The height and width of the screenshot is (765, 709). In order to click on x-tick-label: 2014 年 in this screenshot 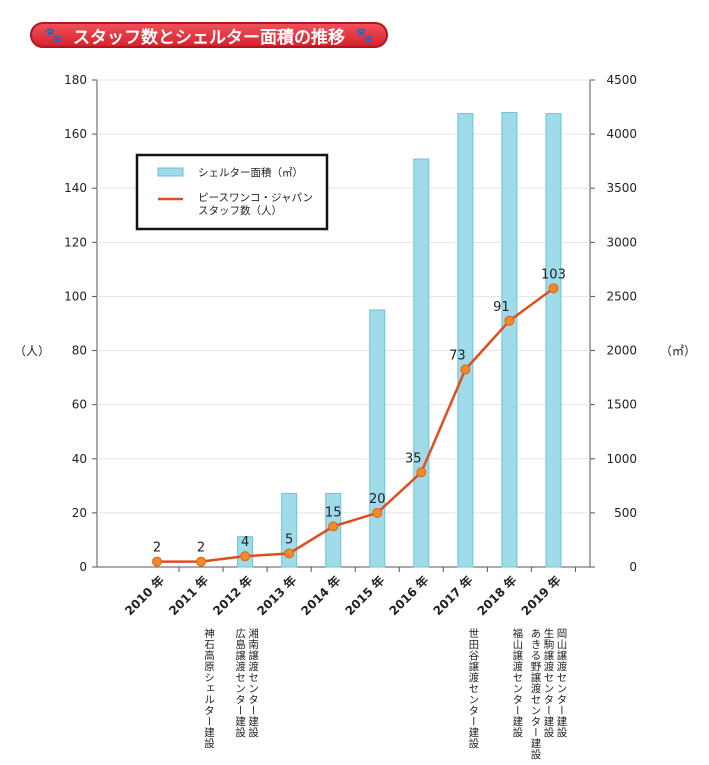, I will do `click(321, 596)`.